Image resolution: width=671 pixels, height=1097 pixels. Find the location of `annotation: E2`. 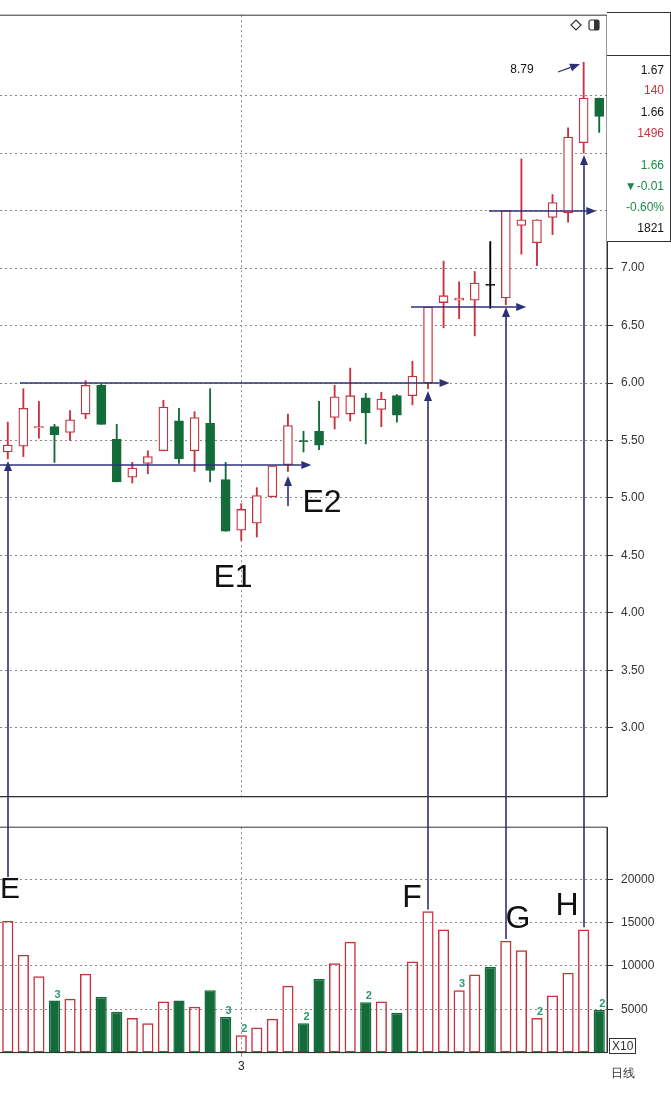

annotation: E2 is located at coordinates (322, 500).